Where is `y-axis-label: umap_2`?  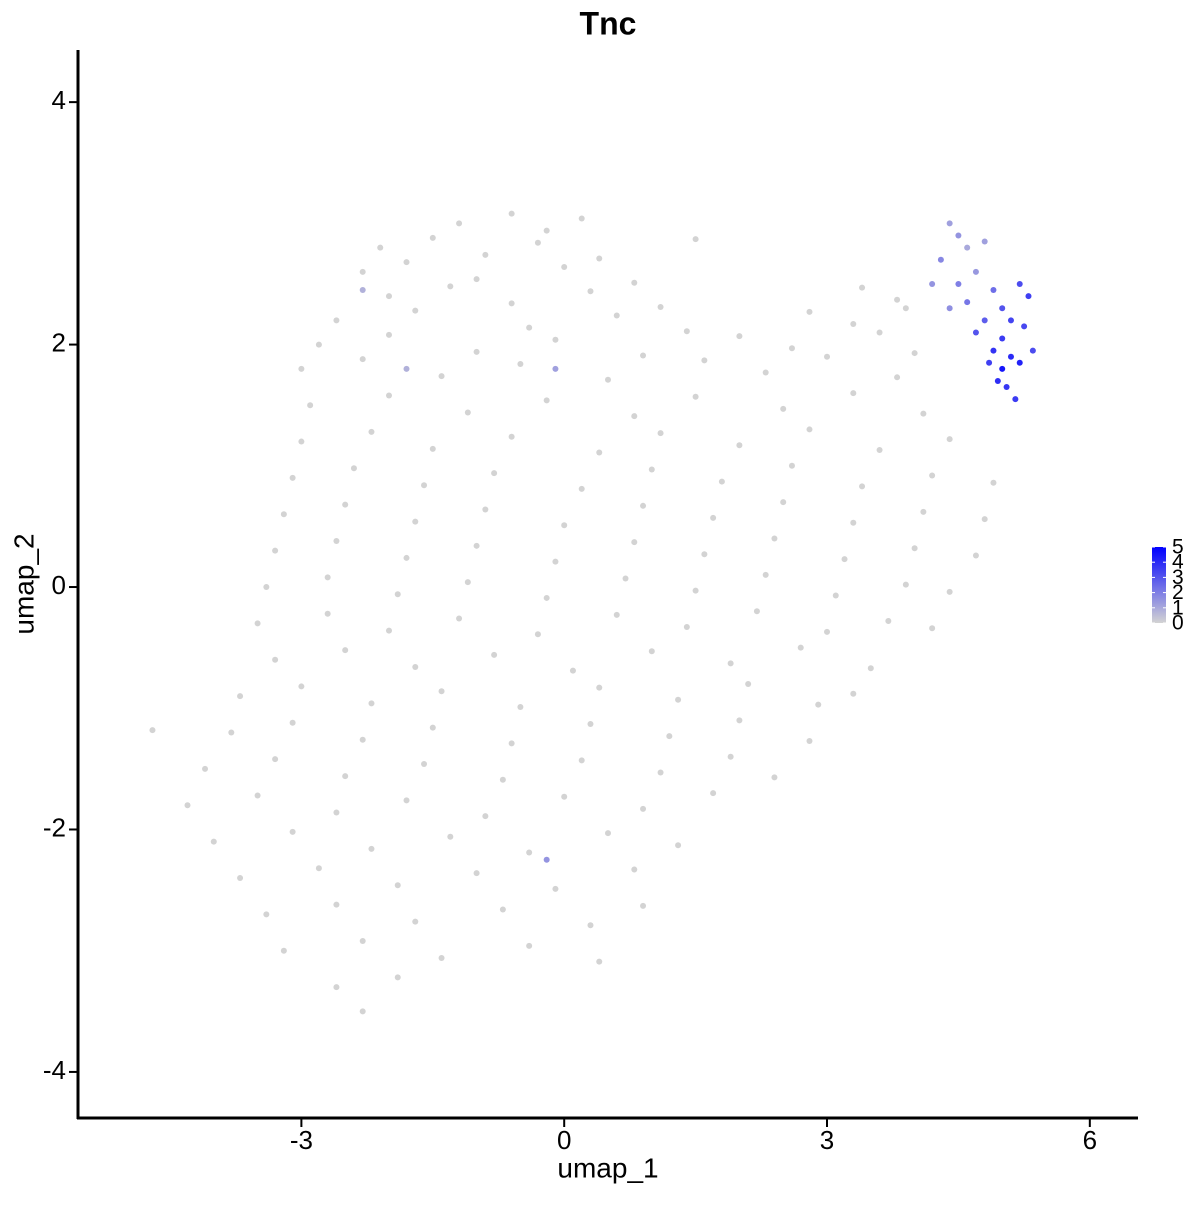 y-axis-label: umap_2 is located at coordinates (23, 583).